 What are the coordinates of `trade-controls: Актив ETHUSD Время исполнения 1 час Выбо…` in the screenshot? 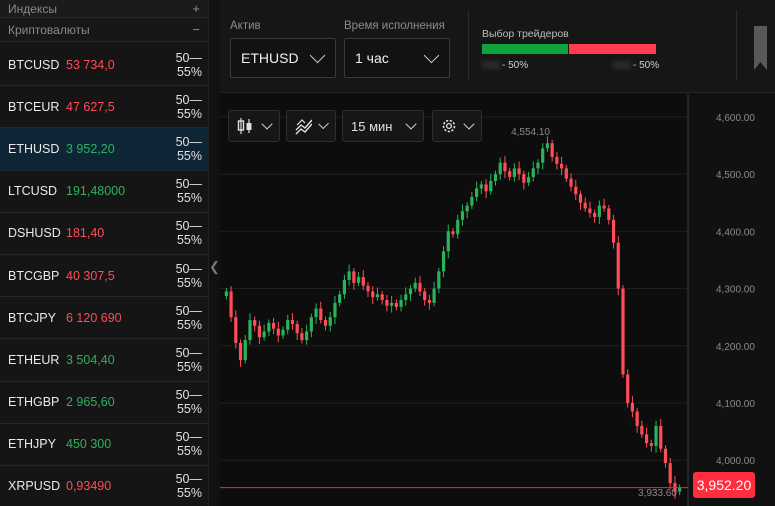 It's located at (497, 46).